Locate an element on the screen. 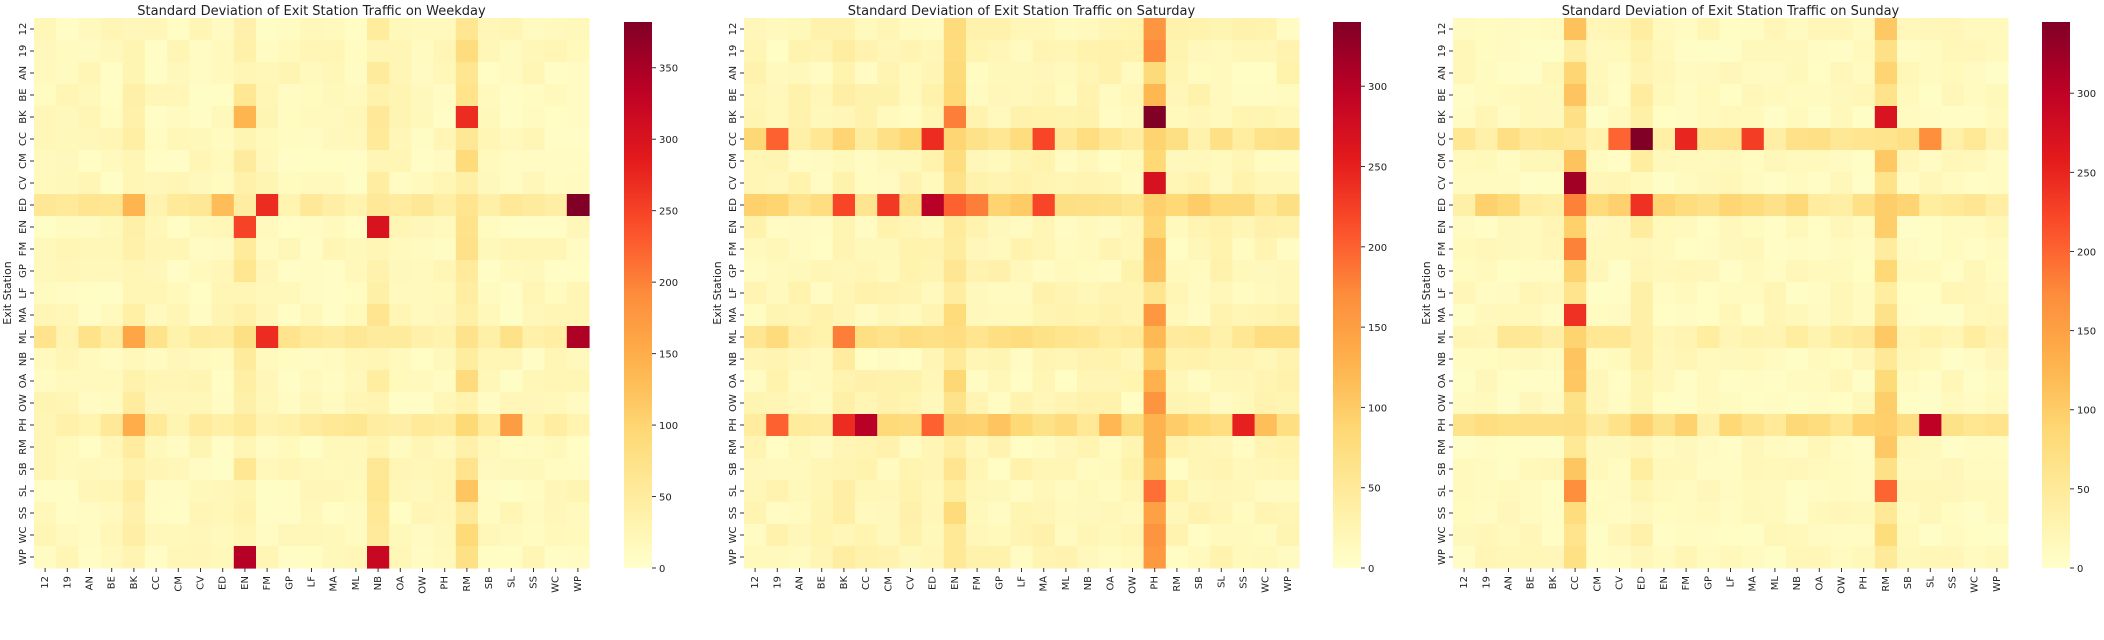 The image size is (2104, 640). y-tick-label: ML is located at coordinates (23, 336).